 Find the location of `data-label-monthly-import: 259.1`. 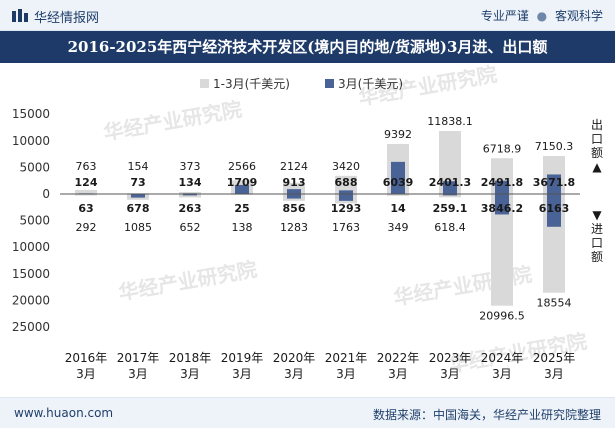

data-label-monthly-import: 259.1 is located at coordinates (450, 208).